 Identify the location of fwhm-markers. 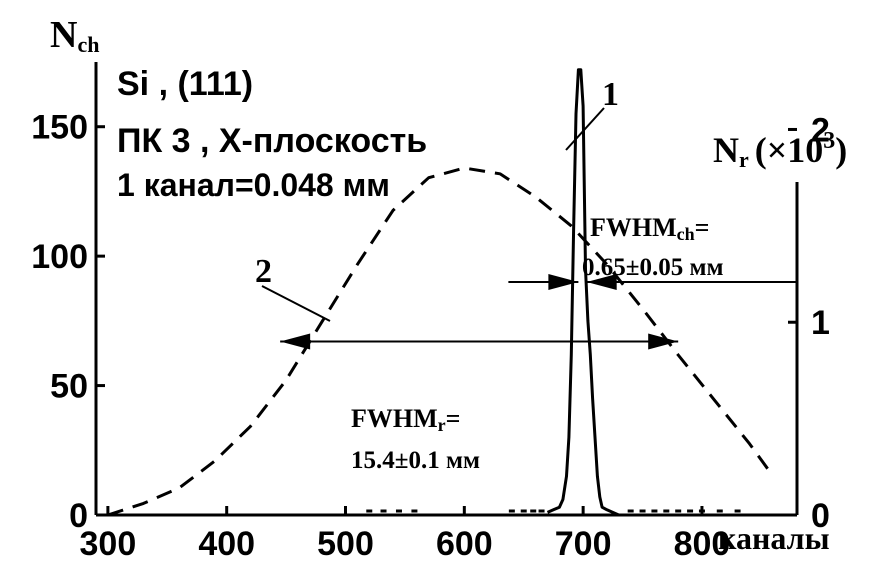
(538, 312).